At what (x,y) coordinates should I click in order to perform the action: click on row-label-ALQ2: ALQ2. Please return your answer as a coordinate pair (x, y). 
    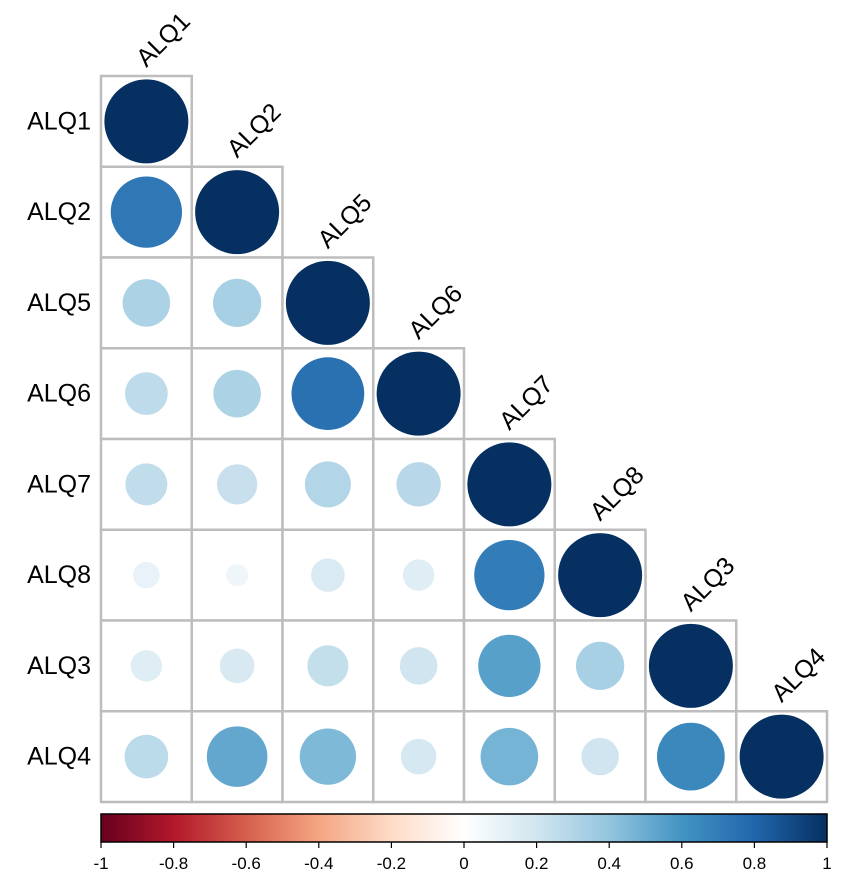
    Looking at the image, I should click on (59, 212).